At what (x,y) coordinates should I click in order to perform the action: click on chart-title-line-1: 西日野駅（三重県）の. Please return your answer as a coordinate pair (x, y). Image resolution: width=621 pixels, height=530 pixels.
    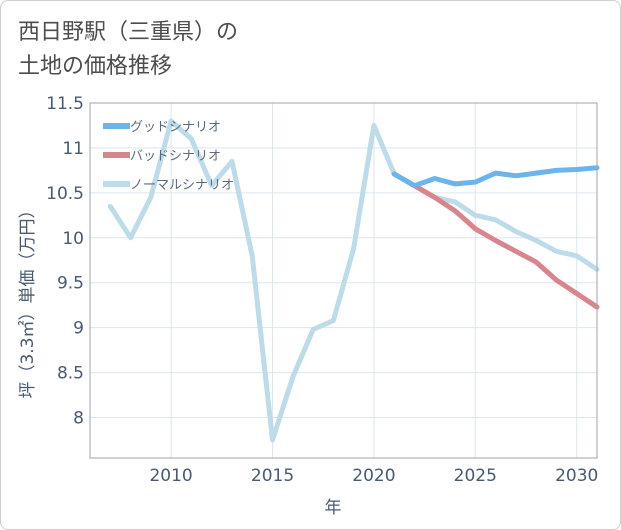
    Looking at the image, I should click on (128, 32).